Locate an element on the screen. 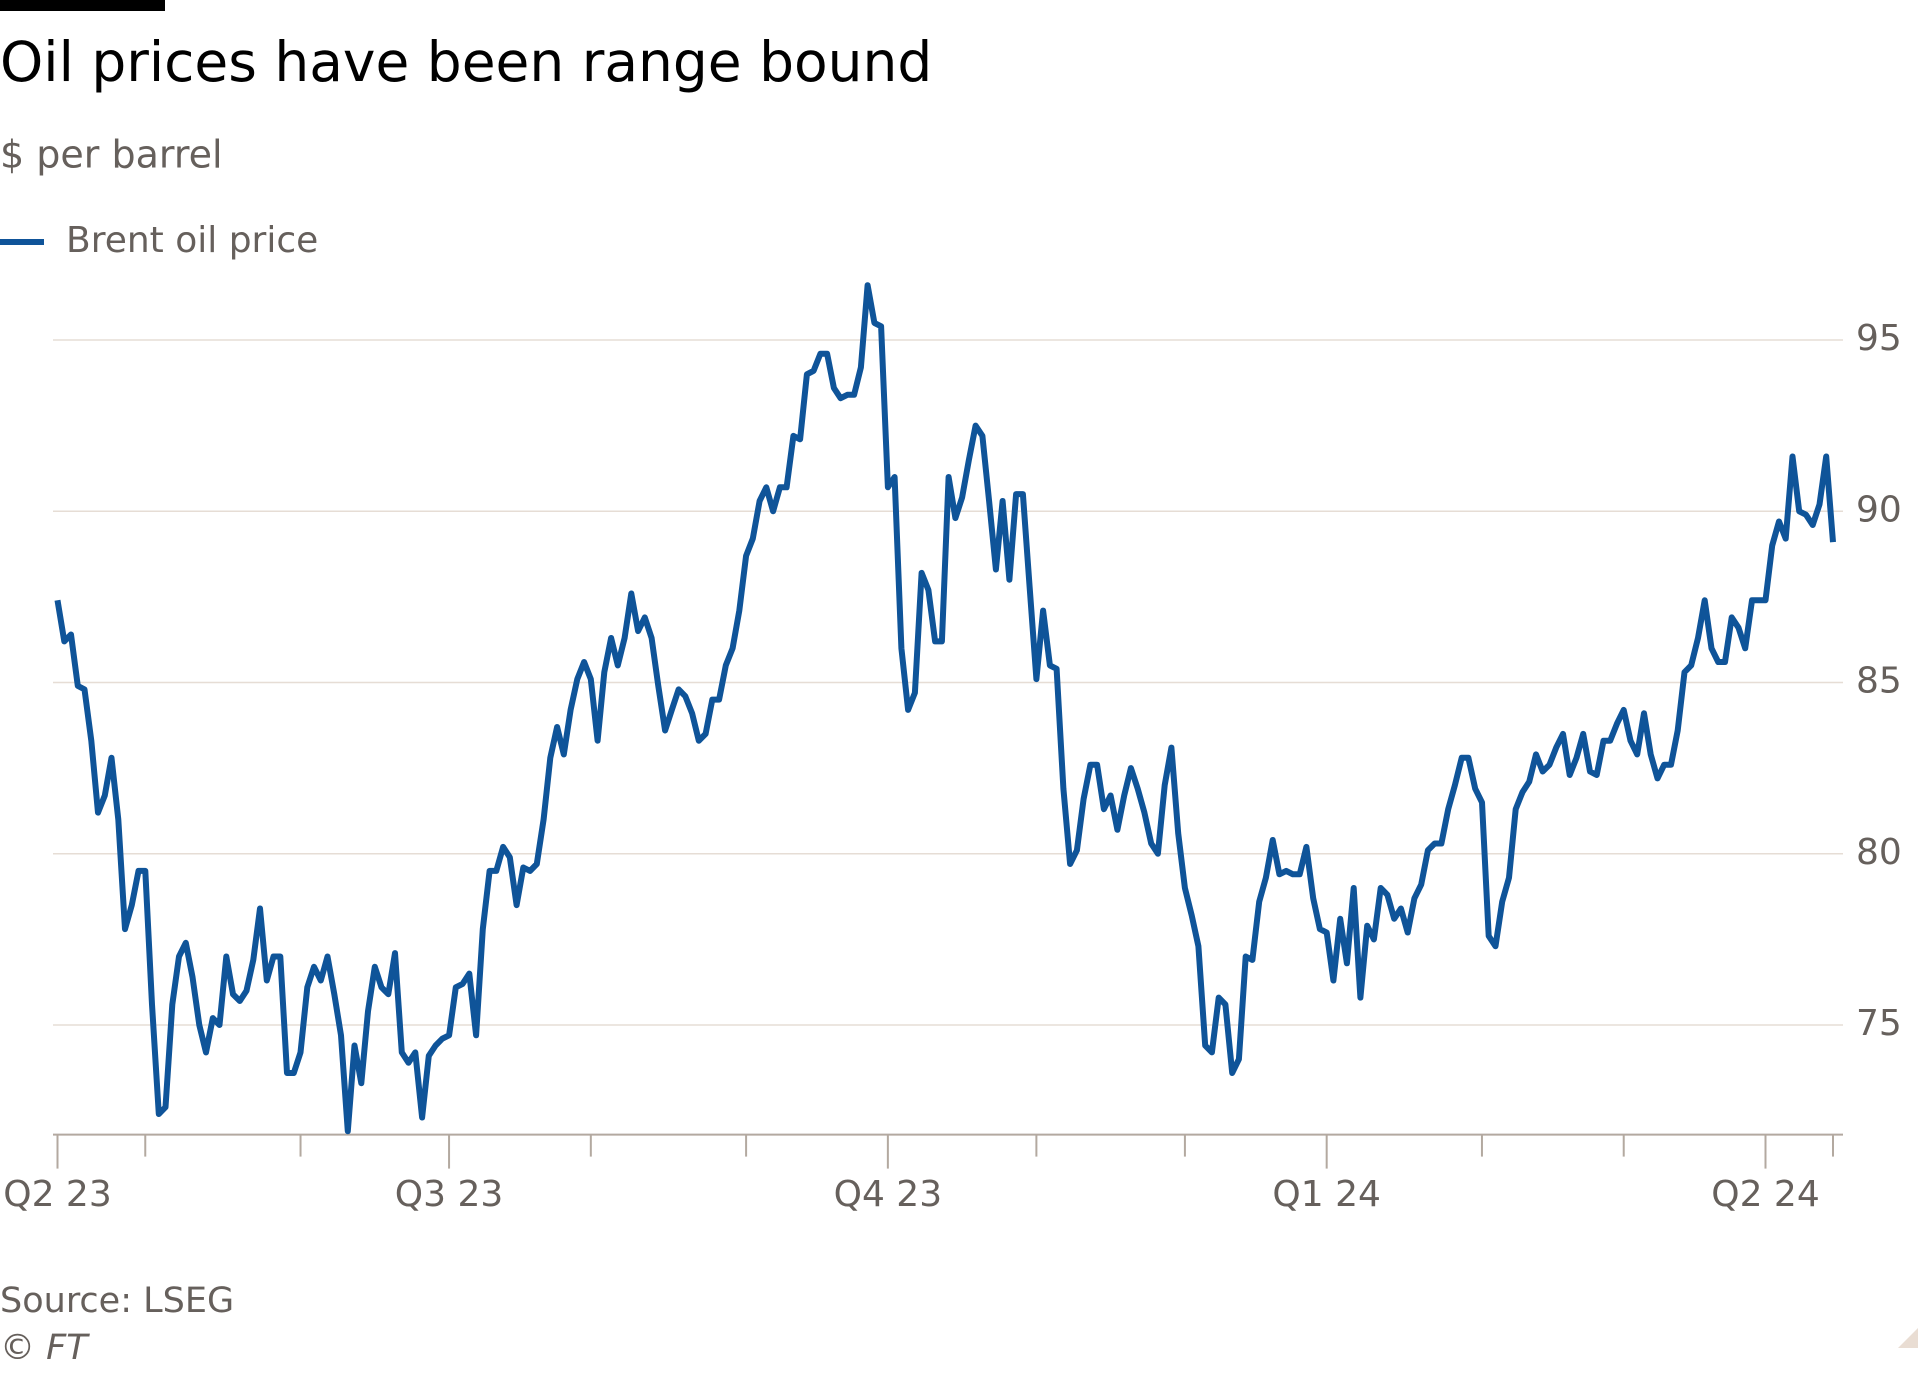 This screenshot has width=1920, height=1375. y-tick-label: 85 is located at coordinates (1879, 681).